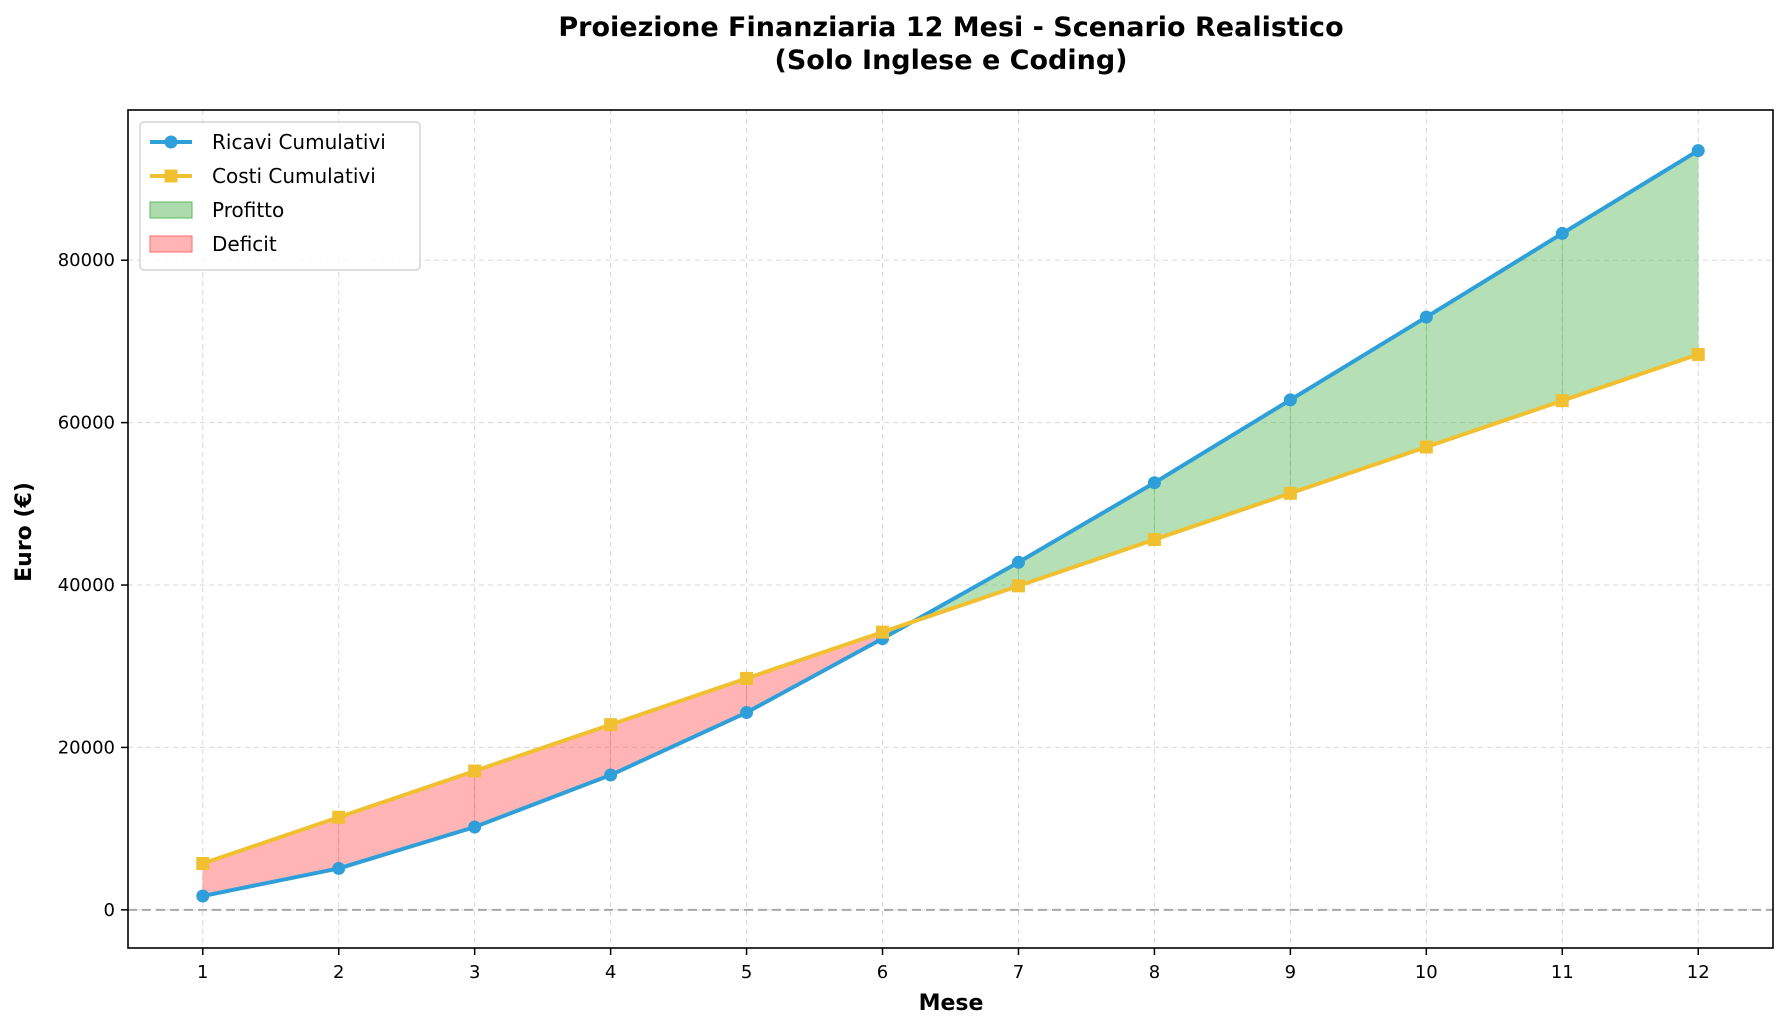 The image size is (1782, 1029). Describe the element at coordinates (950, 60) in the screenshot. I see `chart-subtitle: (Solo Inglese e Coding)` at that location.